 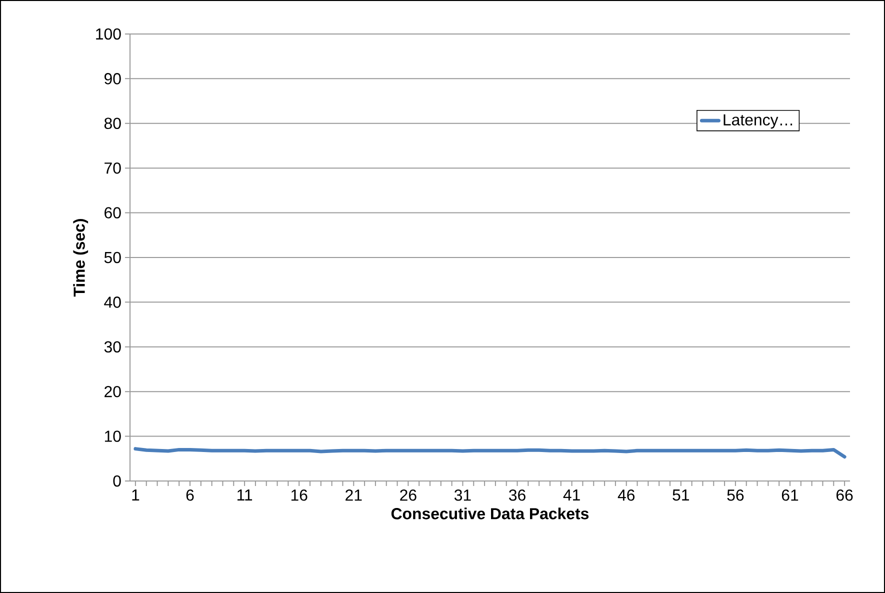 What do you see at coordinates (112, 392) in the screenshot?
I see `y-tick-label: 20` at bounding box center [112, 392].